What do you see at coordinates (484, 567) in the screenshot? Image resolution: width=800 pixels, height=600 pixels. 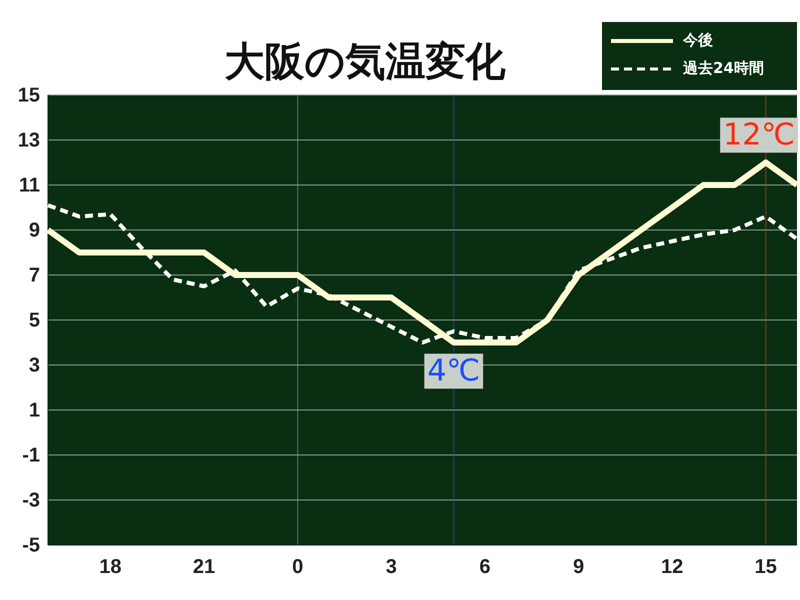 I see `x-tick-label: 6` at bounding box center [484, 567].